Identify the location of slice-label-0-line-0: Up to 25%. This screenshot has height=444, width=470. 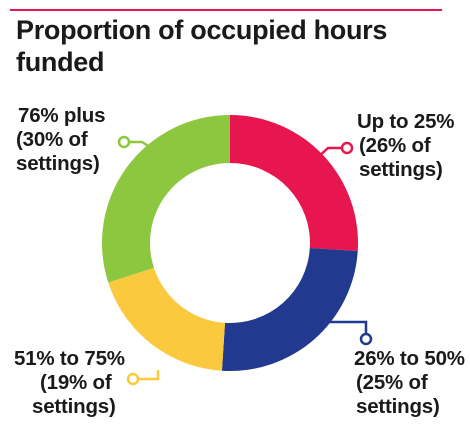
(405, 121).